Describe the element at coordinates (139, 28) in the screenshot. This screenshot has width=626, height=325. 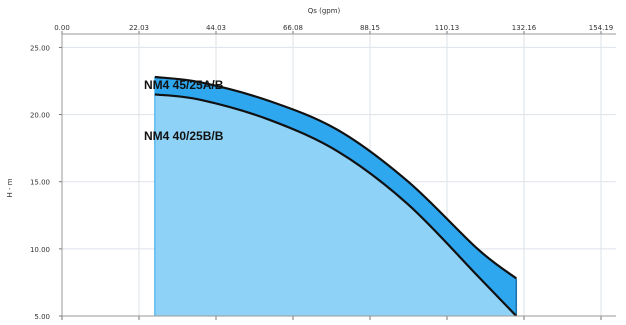
I see `top-tick-label: 22.03` at that location.